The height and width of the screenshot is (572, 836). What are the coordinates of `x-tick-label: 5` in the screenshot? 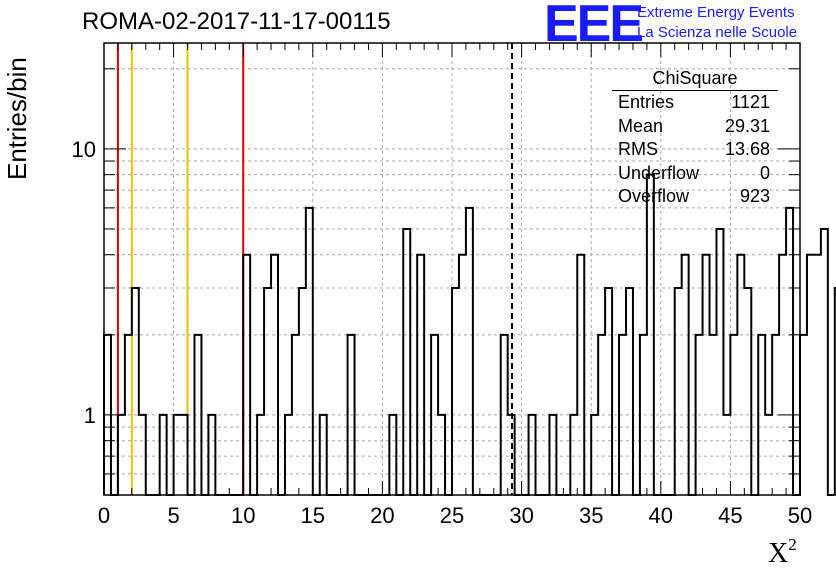 It's located at (173, 515).